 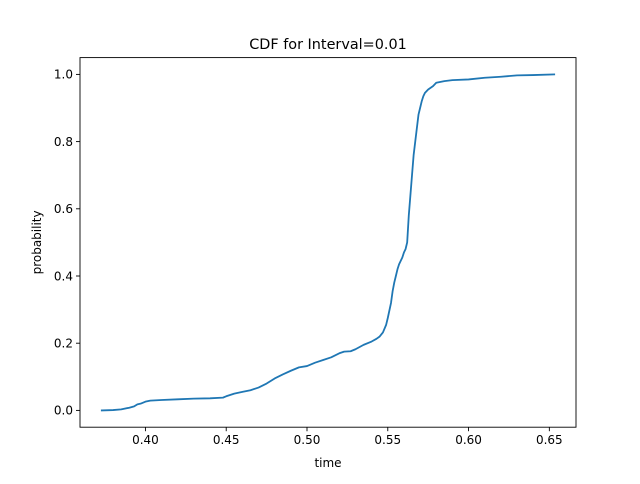 What do you see at coordinates (549, 440) in the screenshot?
I see `x-tick-label: 0.65` at bounding box center [549, 440].